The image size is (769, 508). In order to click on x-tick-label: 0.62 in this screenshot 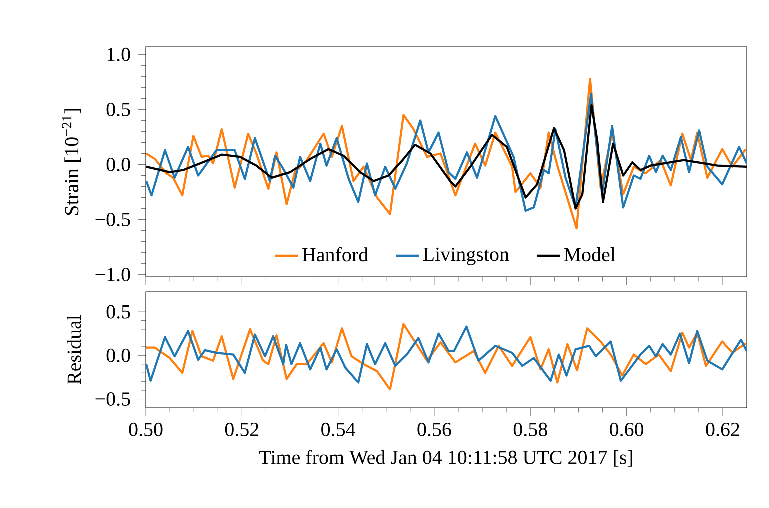, I will do `click(723, 429)`.